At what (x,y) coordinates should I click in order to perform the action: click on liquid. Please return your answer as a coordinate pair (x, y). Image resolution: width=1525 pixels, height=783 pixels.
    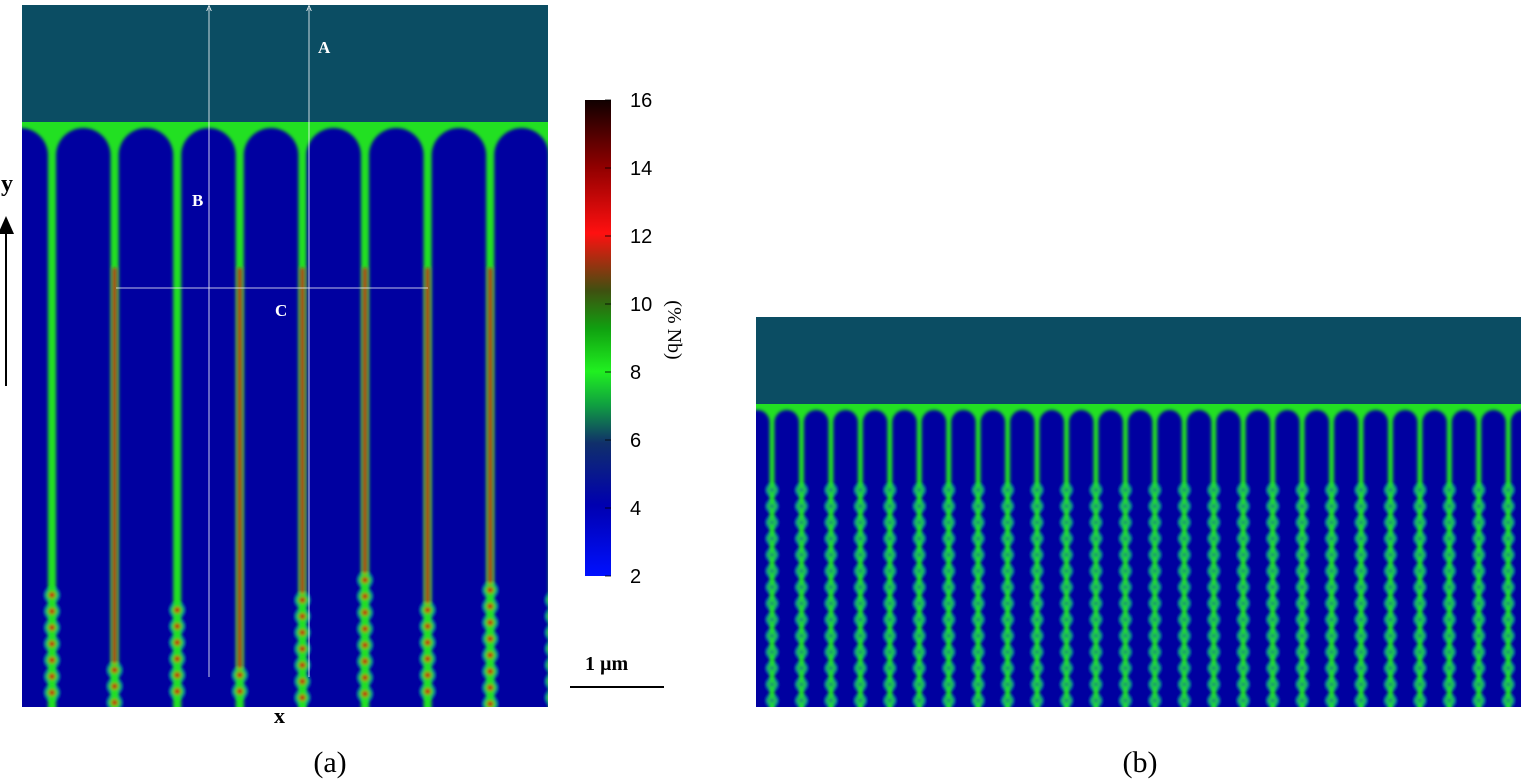
    Looking at the image, I should click on (1138, 367).